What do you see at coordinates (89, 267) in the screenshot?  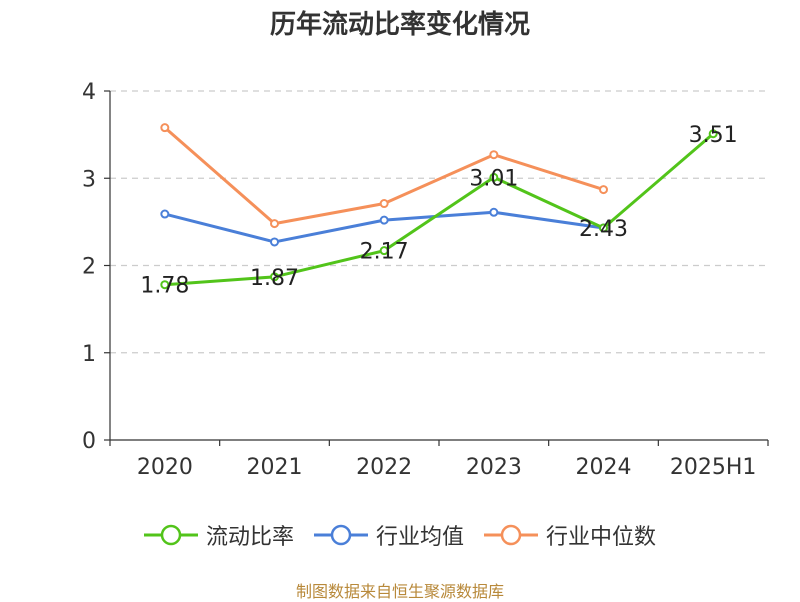 I see `y-tick-label: 2` at bounding box center [89, 267].